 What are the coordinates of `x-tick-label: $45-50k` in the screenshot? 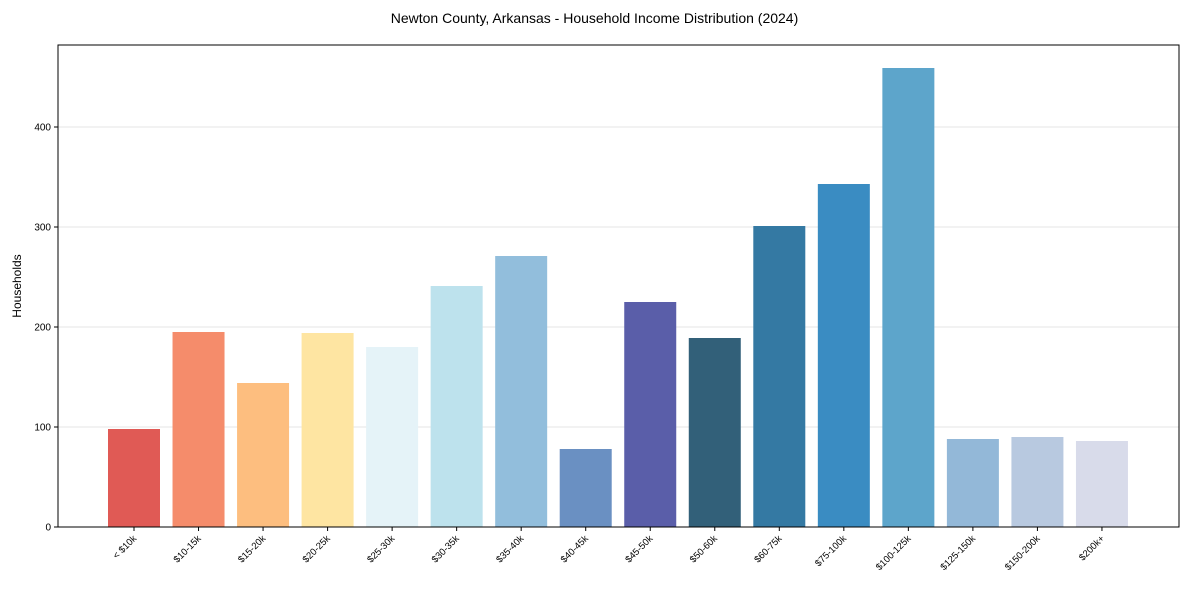 It's located at (639, 549).